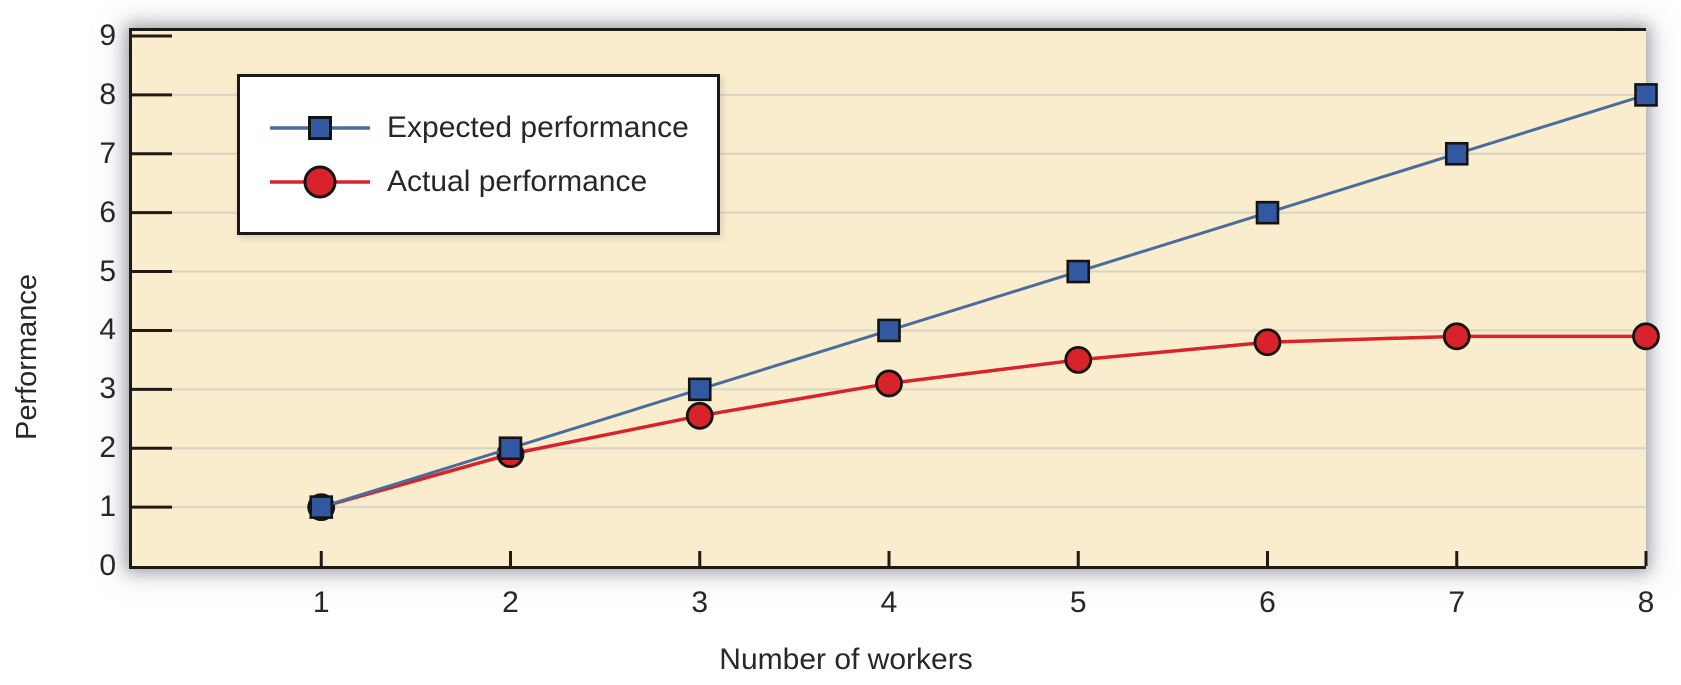 This screenshot has width=1681, height=685. What do you see at coordinates (107, 212) in the screenshot?
I see `y-tick-label-6: 6` at bounding box center [107, 212].